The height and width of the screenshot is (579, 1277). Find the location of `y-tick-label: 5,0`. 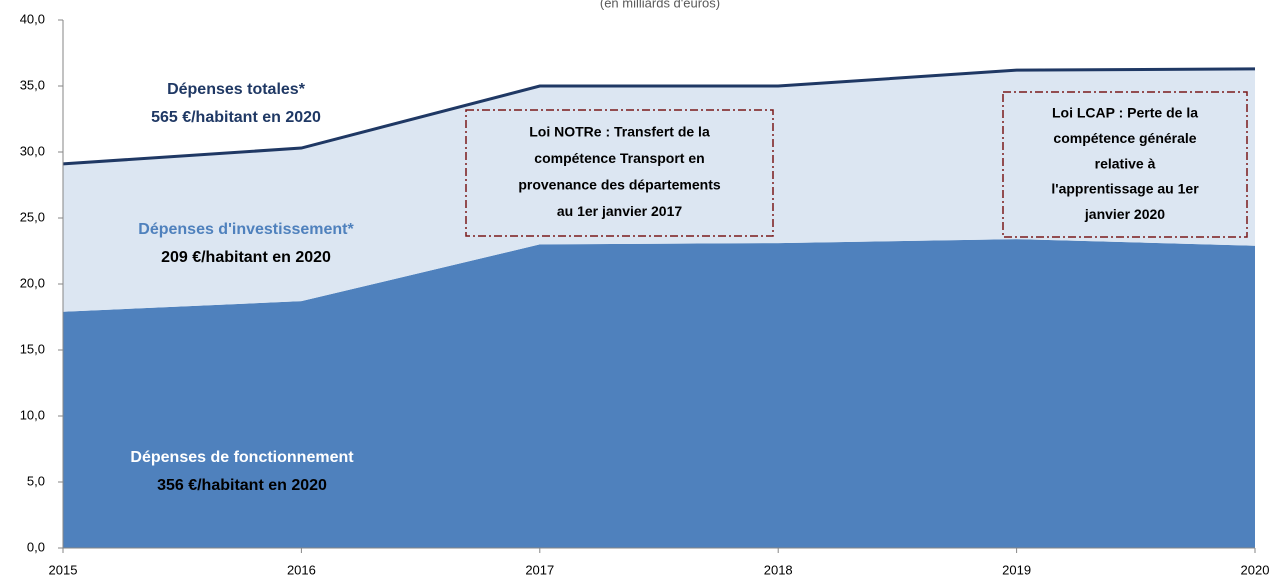

y-tick-label: 5,0 is located at coordinates (36, 480).